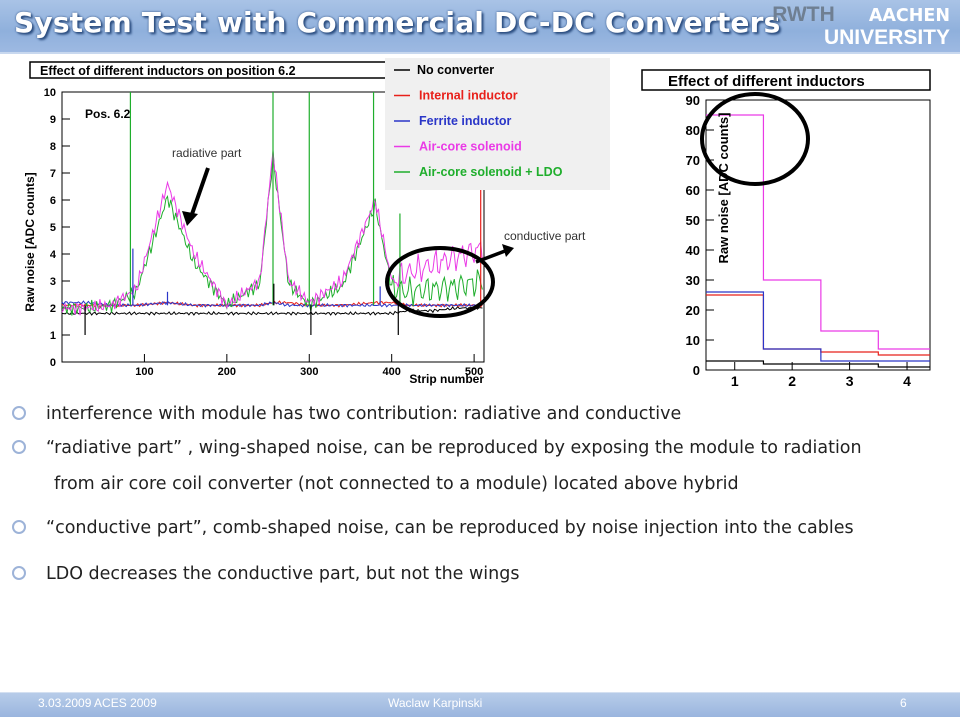 This screenshot has height=720, width=960. Describe the element at coordinates (470, 147) in the screenshot. I see `legend-label: Air-core solenoid` at that location.